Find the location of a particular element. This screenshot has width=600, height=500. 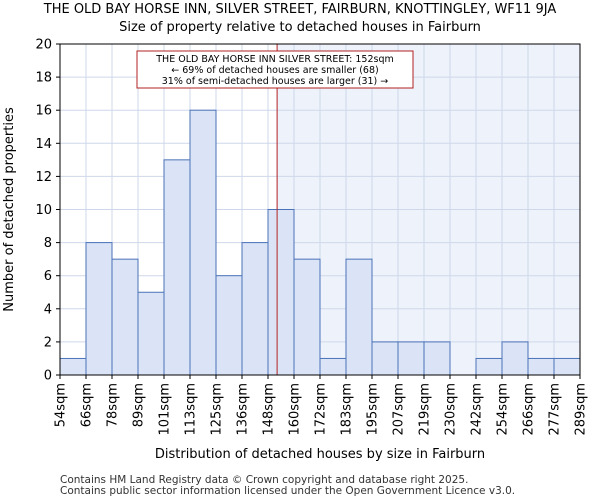

y-tick-label: 0 is located at coordinates (48, 376).